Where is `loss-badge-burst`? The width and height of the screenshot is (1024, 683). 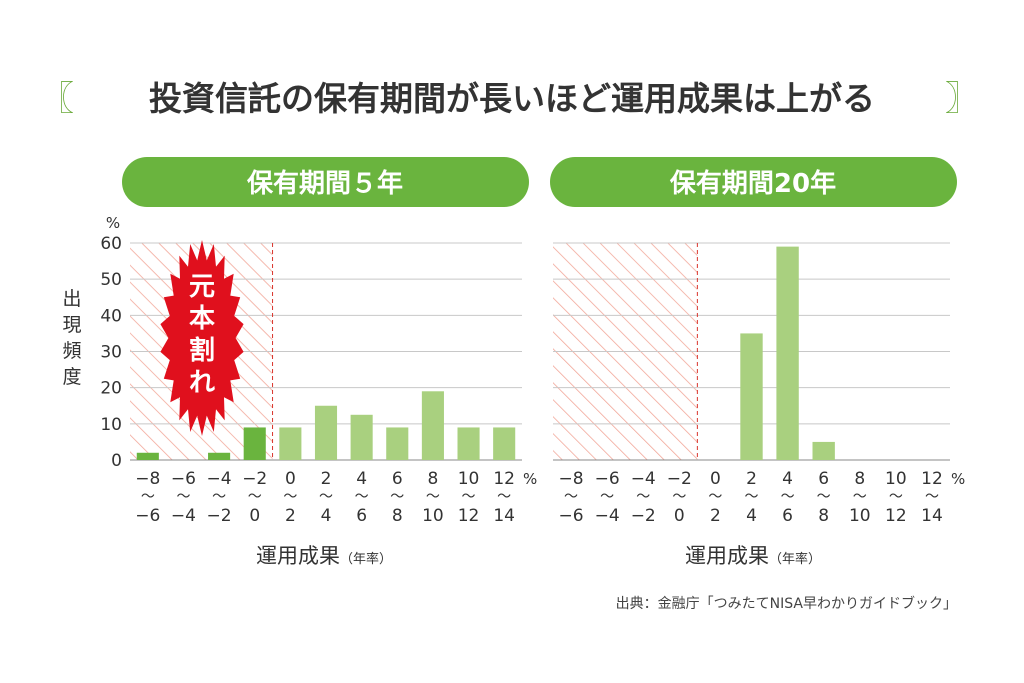 loss-badge-burst is located at coordinates (202, 338).